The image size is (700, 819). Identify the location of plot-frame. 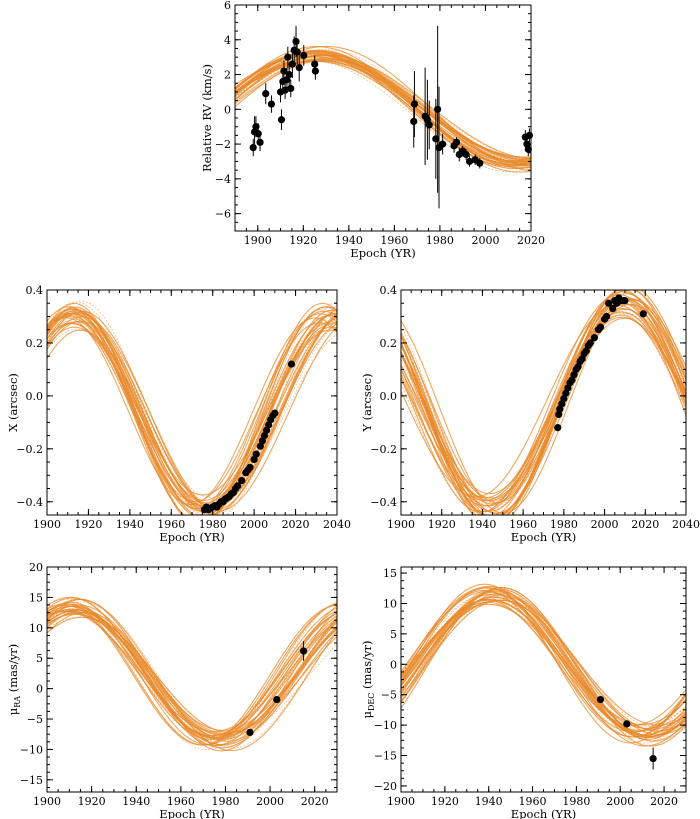
(543, 679).